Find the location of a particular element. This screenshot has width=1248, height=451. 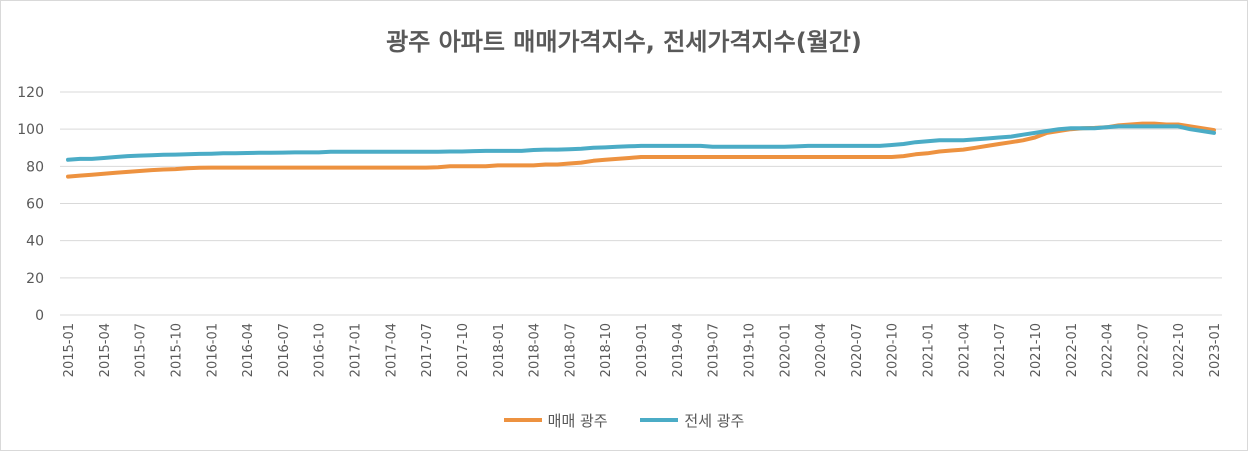

y-tick-label: 100 is located at coordinates (30, 130).